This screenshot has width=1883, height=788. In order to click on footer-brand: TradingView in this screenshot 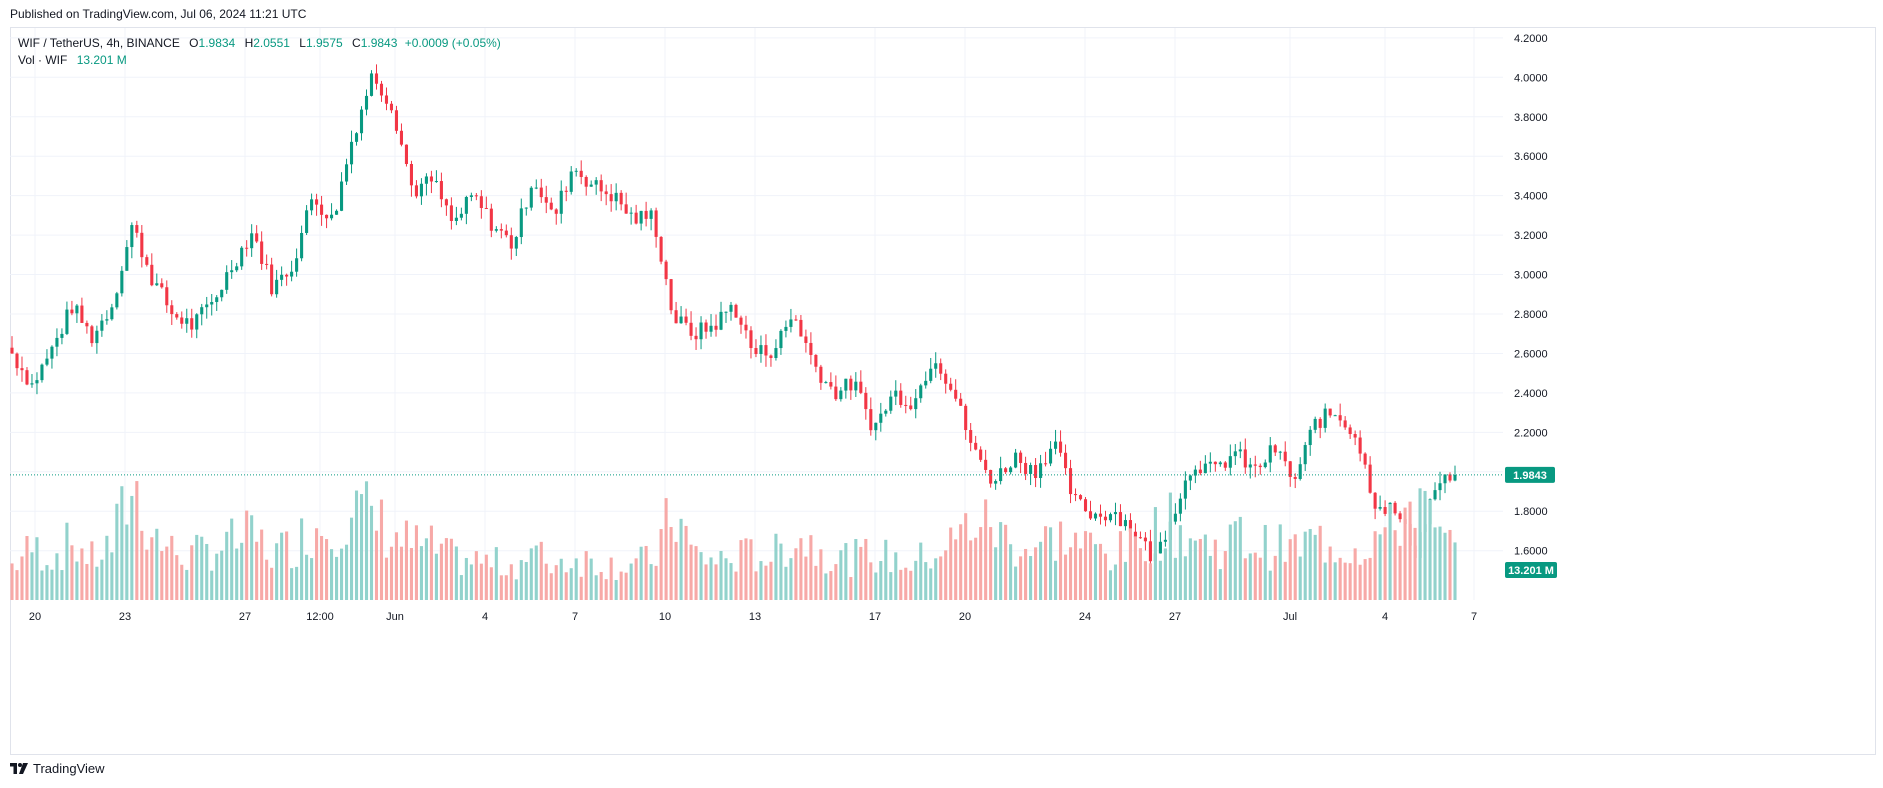, I will do `click(57, 768)`.